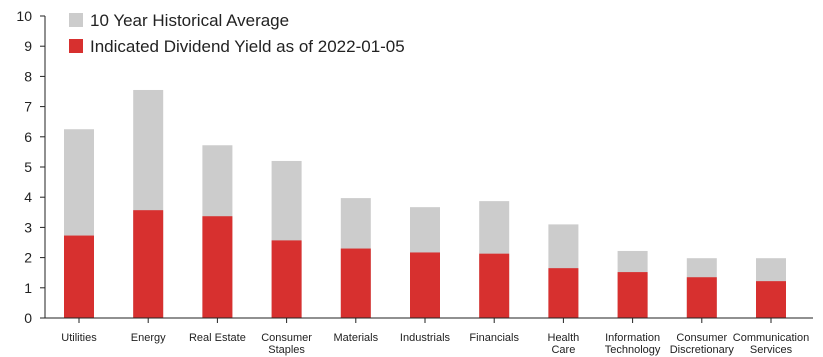 Image resolution: width=823 pixels, height=357 pixels. What do you see at coordinates (28, 318) in the screenshot?
I see `y-tick-label: 0` at bounding box center [28, 318].